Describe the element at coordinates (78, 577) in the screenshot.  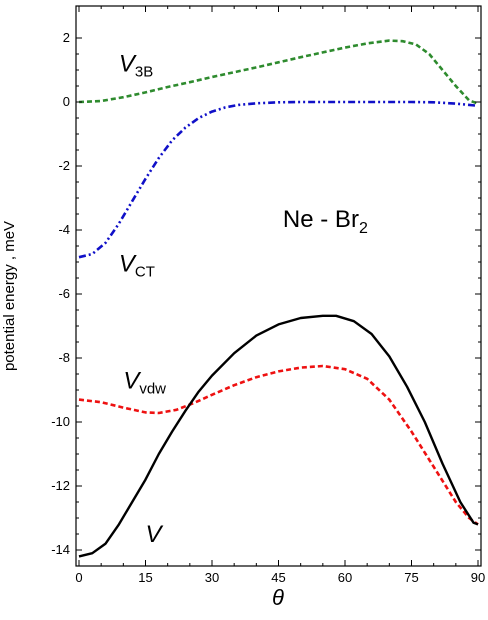
I see `x-tick-label: 0` at that location.